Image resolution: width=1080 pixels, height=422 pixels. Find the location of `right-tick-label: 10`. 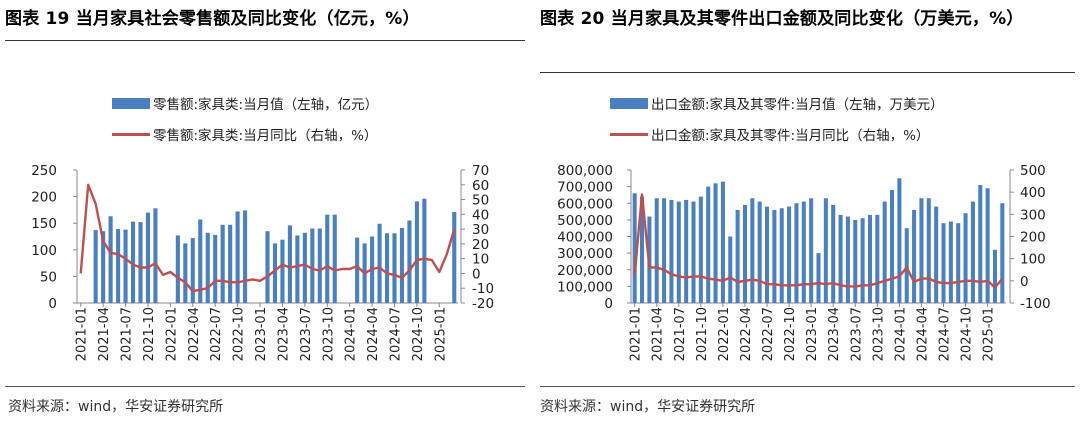

right-tick-label: 10 is located at coordinates (480, 260).